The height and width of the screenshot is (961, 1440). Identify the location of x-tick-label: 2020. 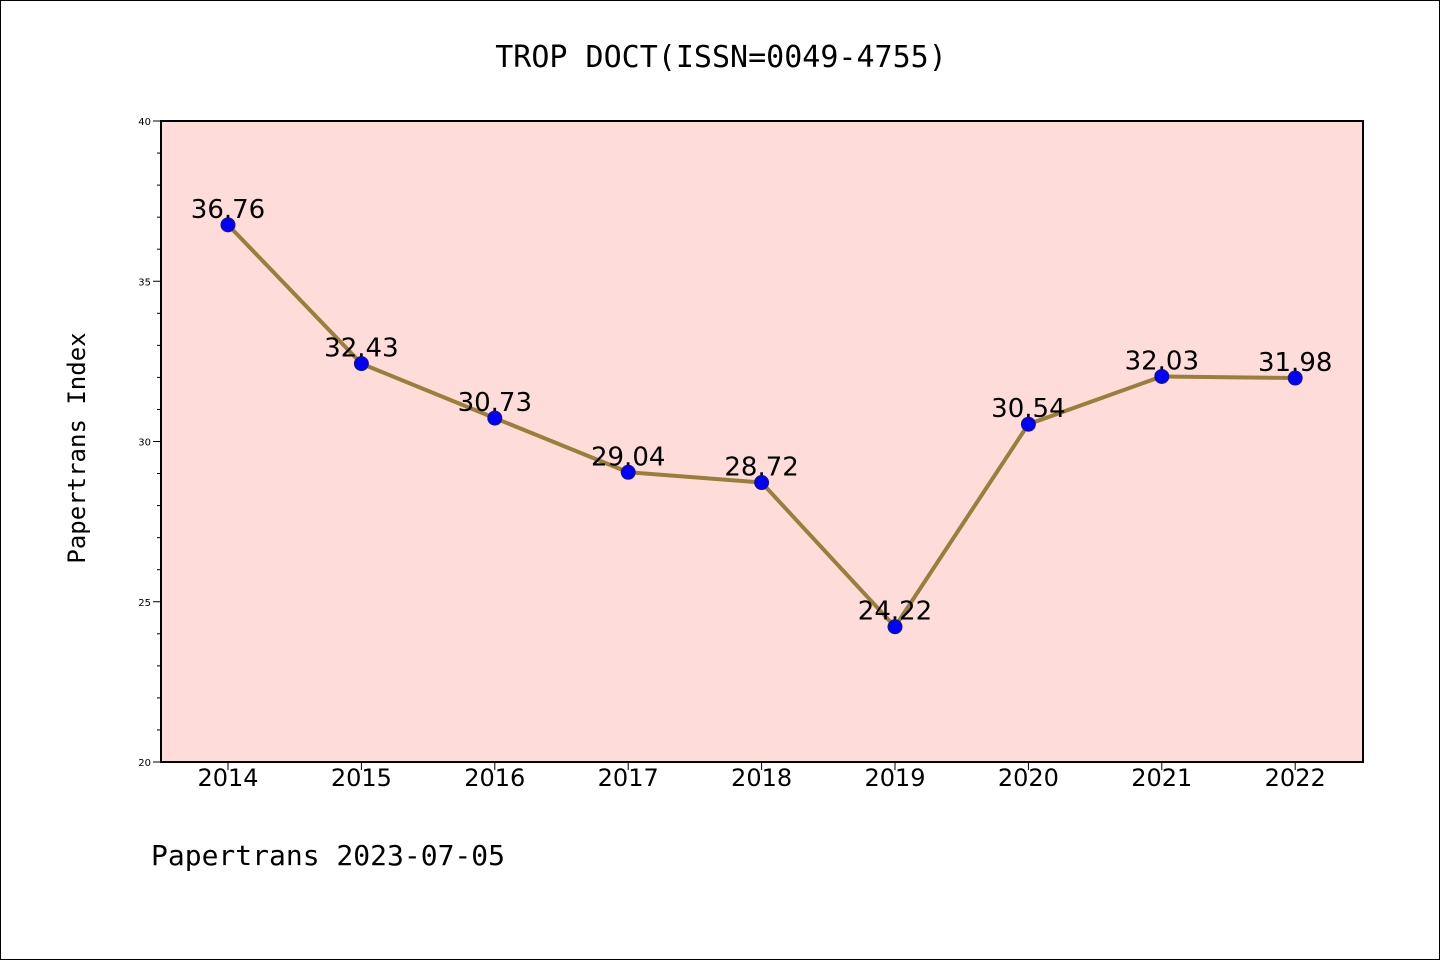
(1028, 778).